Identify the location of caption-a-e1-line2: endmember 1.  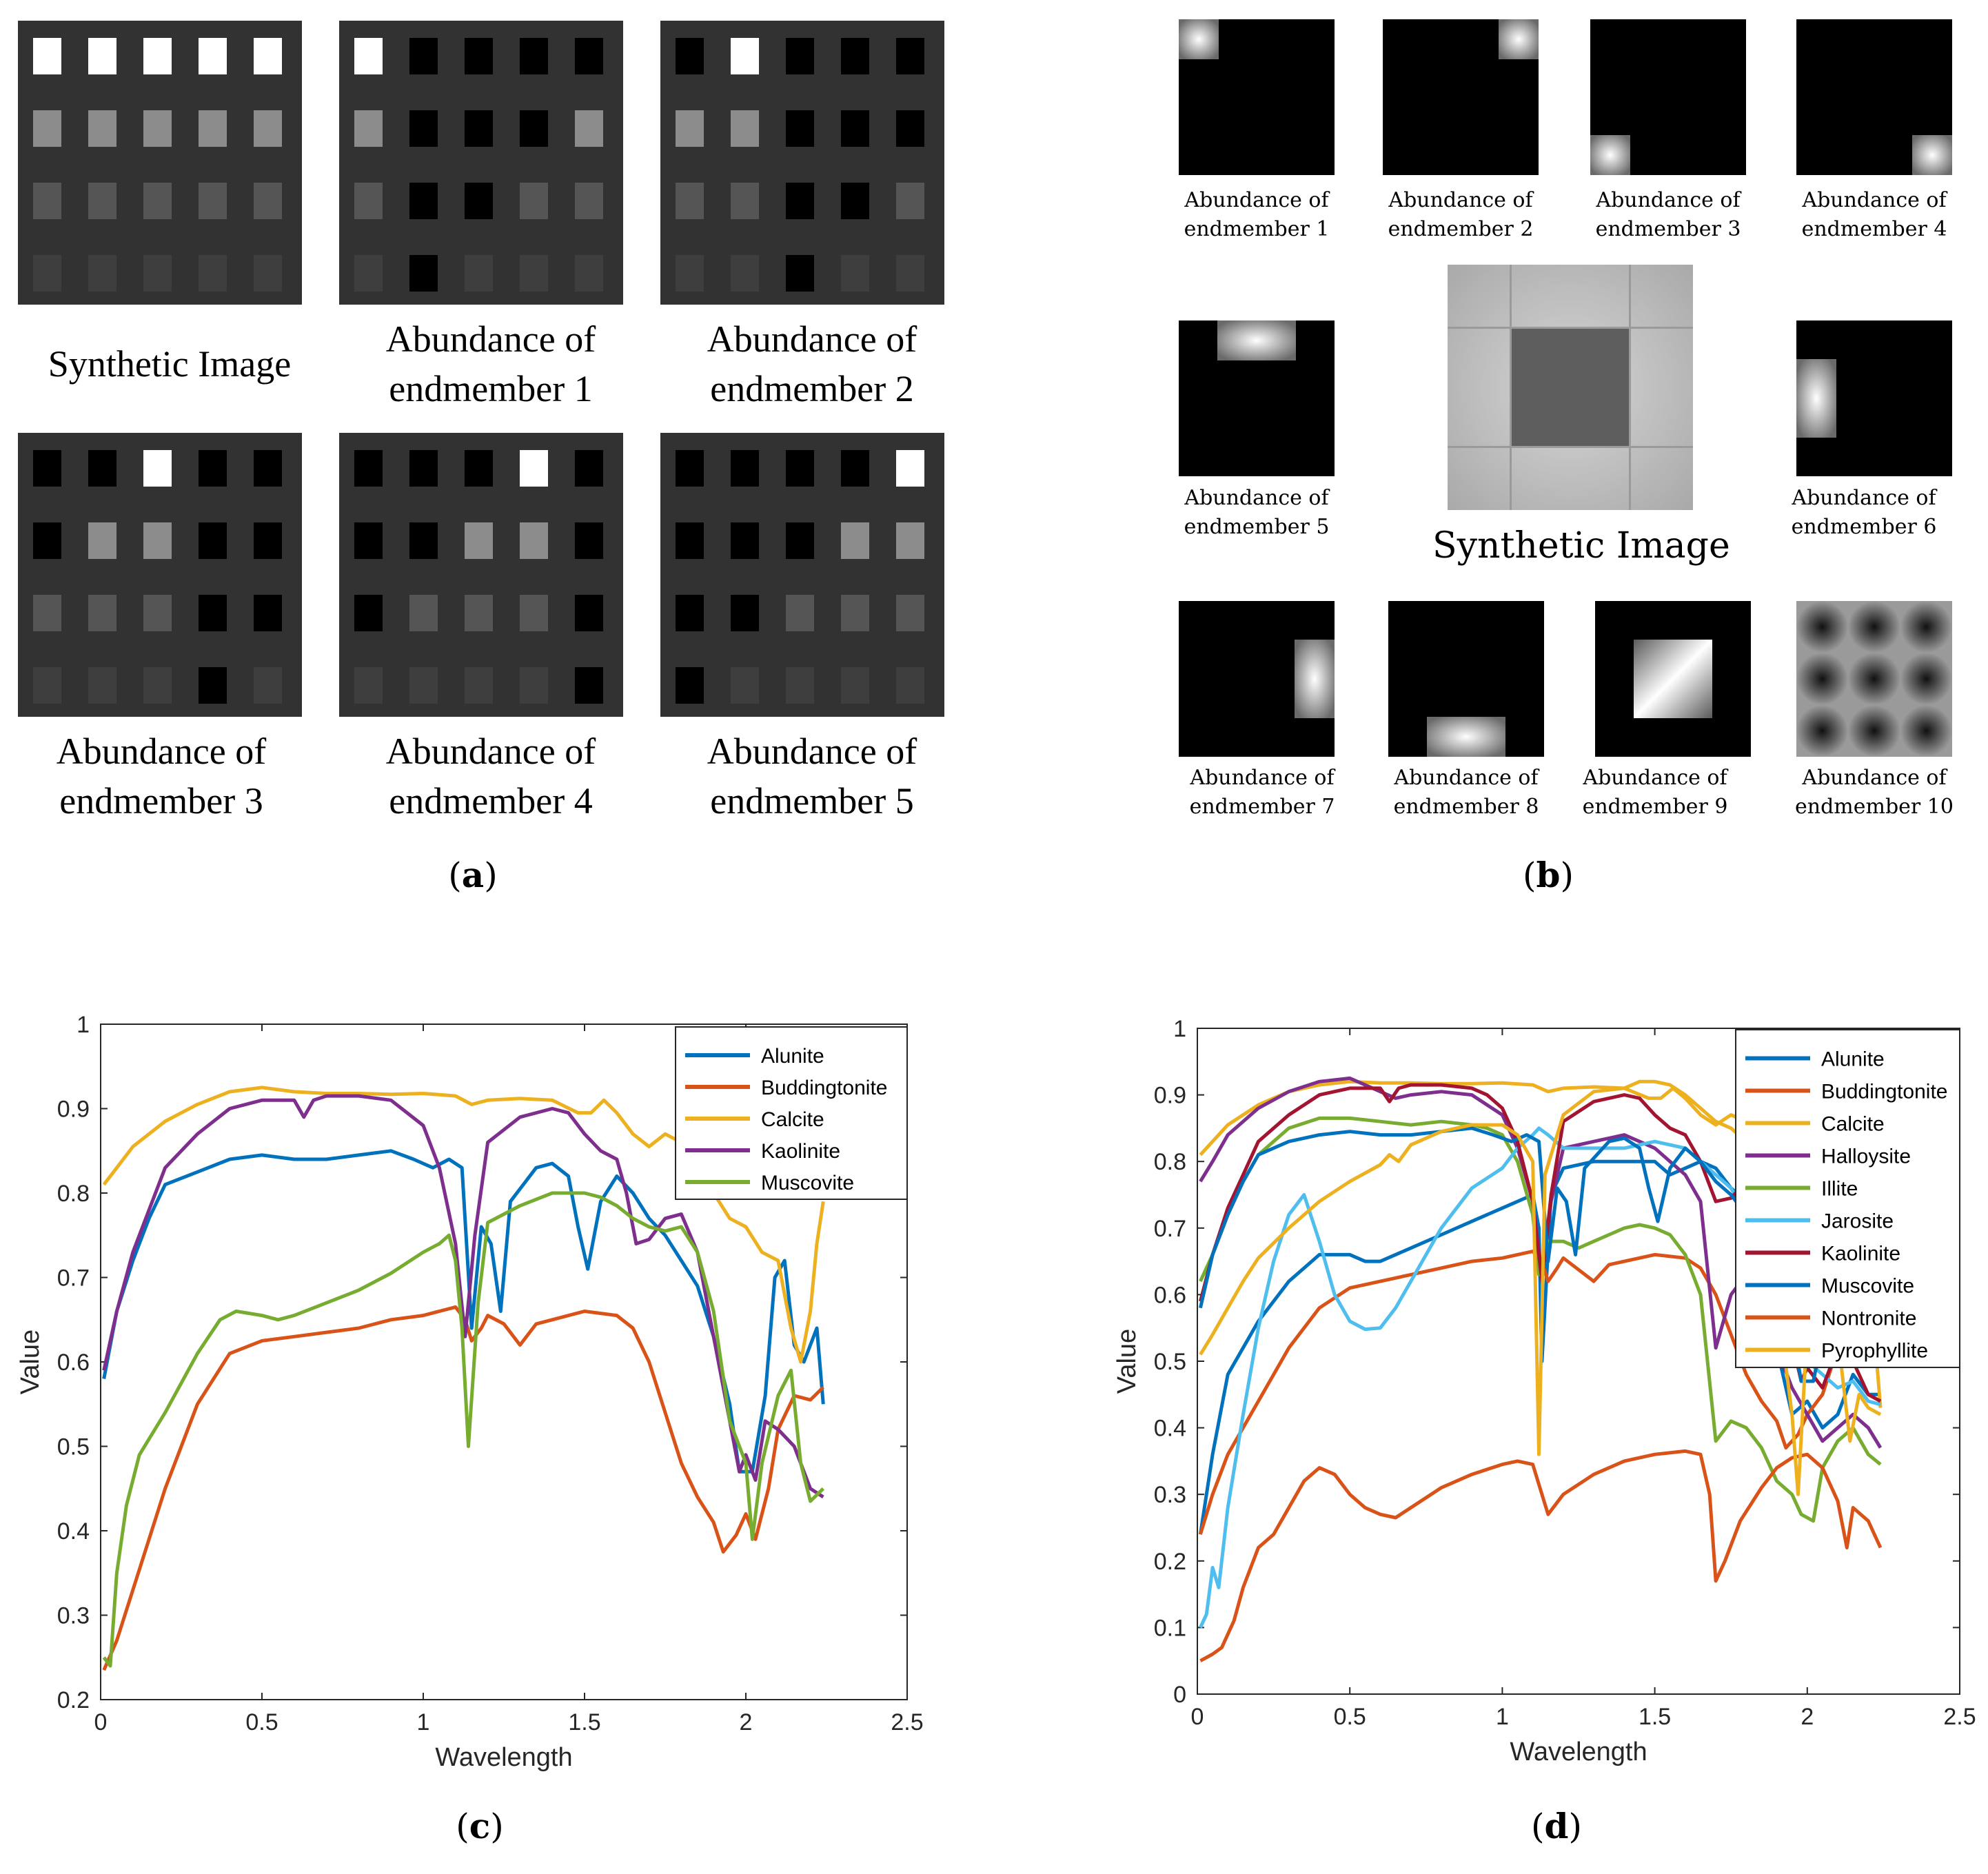
(491, 388).